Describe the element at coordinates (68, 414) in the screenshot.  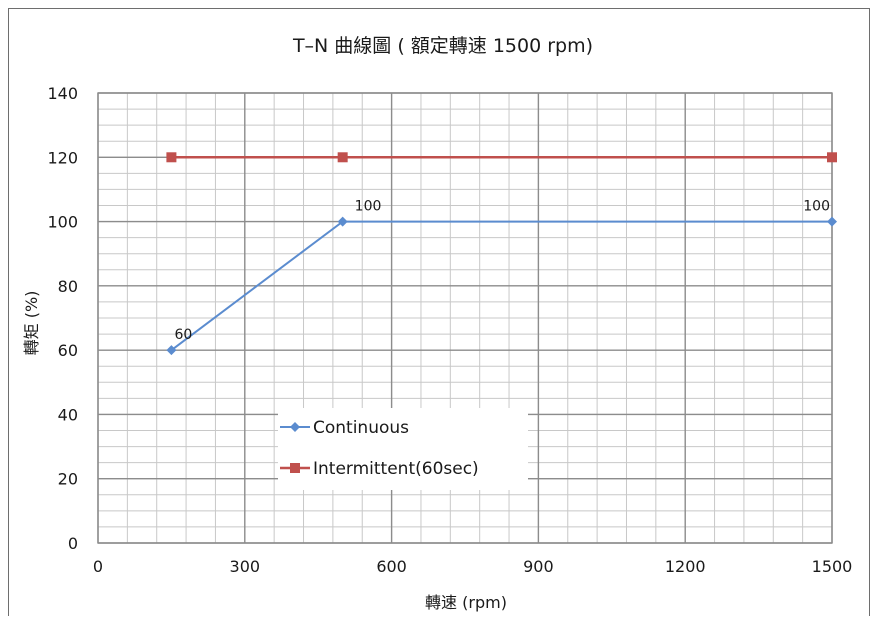
I see `y-tick-label: 40` at that location.